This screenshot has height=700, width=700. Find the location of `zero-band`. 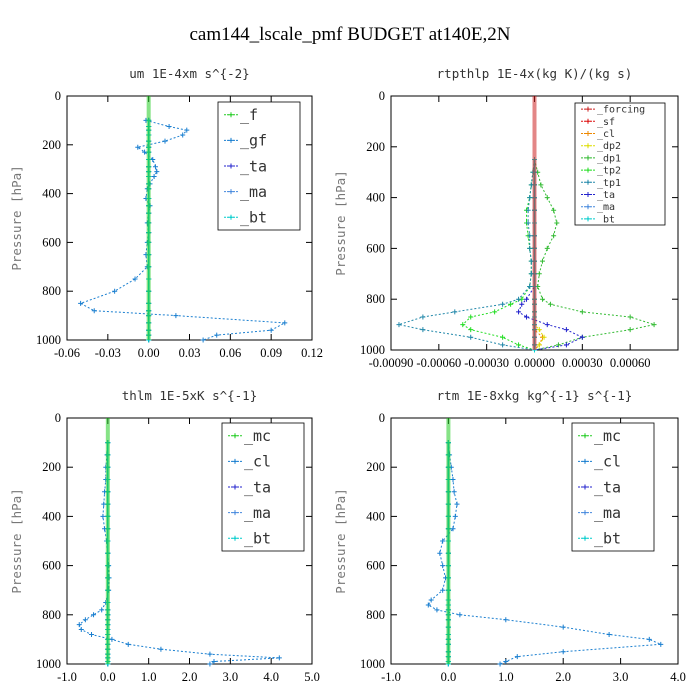

zero-band is located at coordinates (448, 541).